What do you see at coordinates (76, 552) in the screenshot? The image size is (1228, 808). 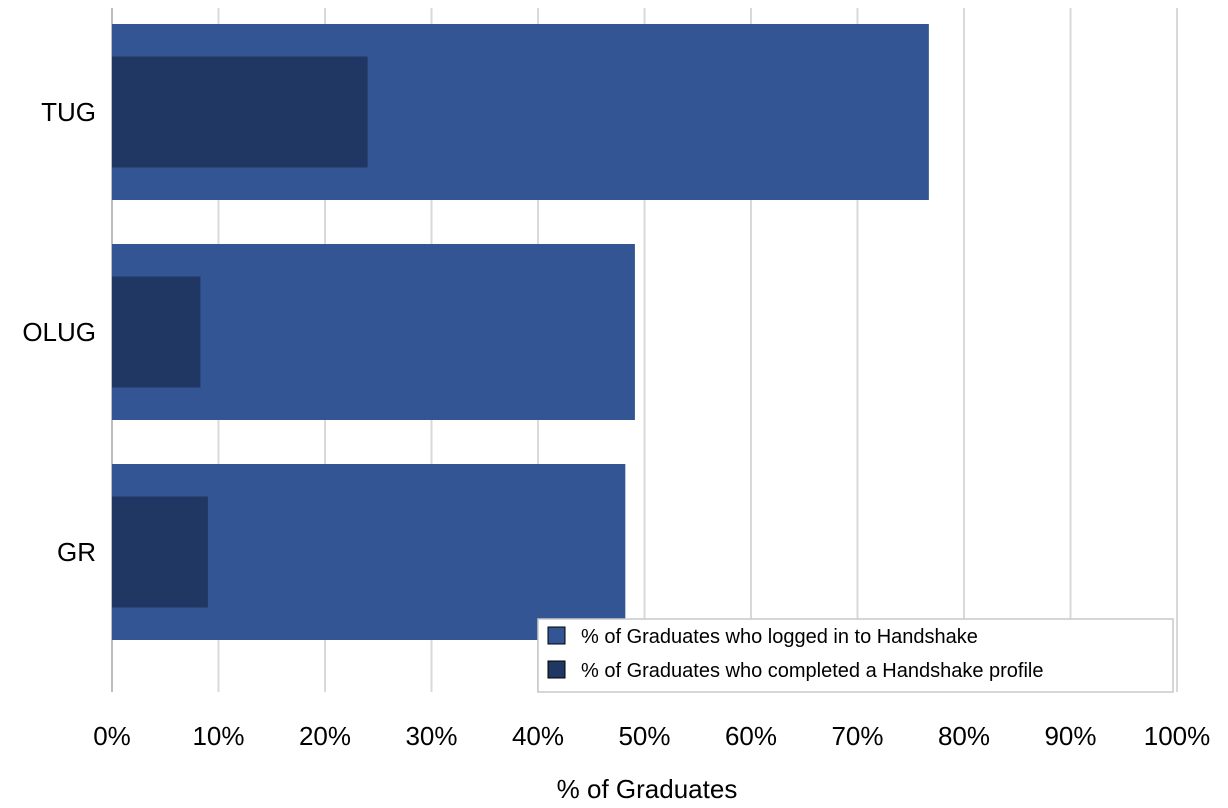 I see `category-label: GR` at bounding box center [76, 552].